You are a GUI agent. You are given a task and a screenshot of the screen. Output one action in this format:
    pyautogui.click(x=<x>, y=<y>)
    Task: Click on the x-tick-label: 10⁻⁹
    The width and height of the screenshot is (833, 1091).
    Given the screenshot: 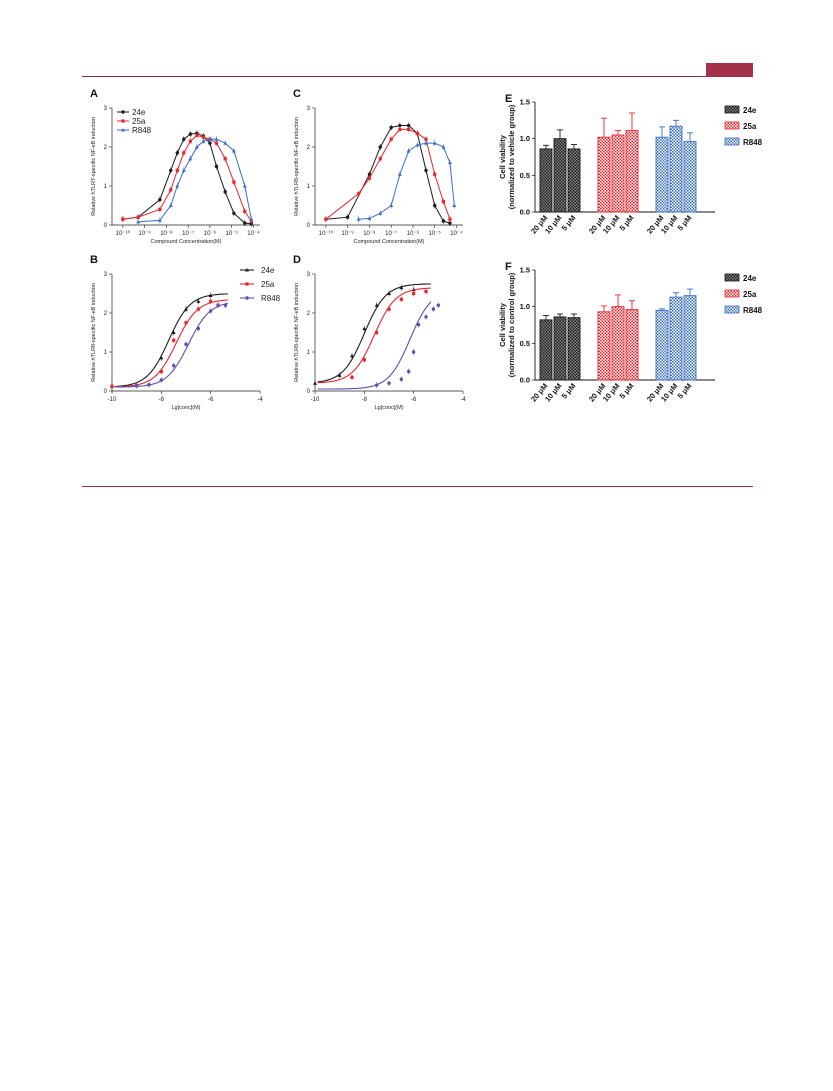 What is the action you would take?
    pyautogui.click(x=347, y=233)
    